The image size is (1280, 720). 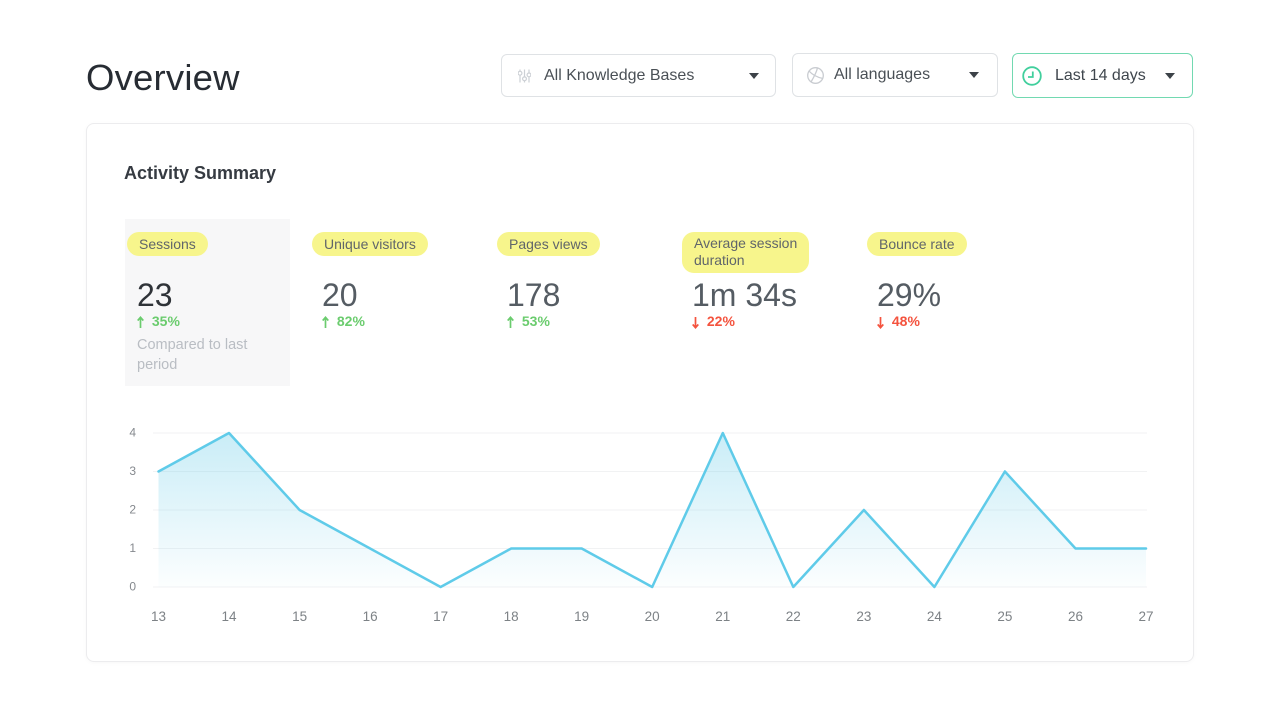 I want to click on svg-text: 24, so click(x=935, y=616).